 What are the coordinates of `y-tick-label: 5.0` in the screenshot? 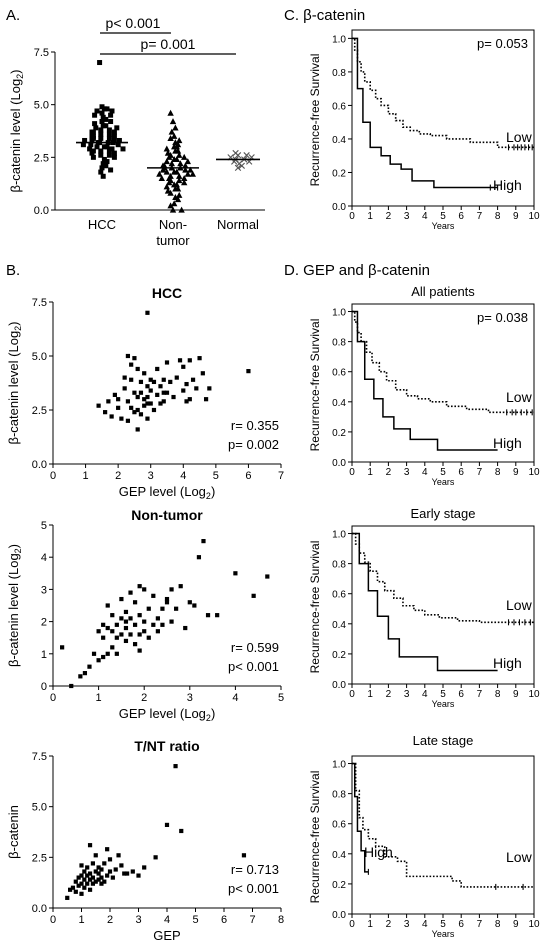 It's located at (41, 106).